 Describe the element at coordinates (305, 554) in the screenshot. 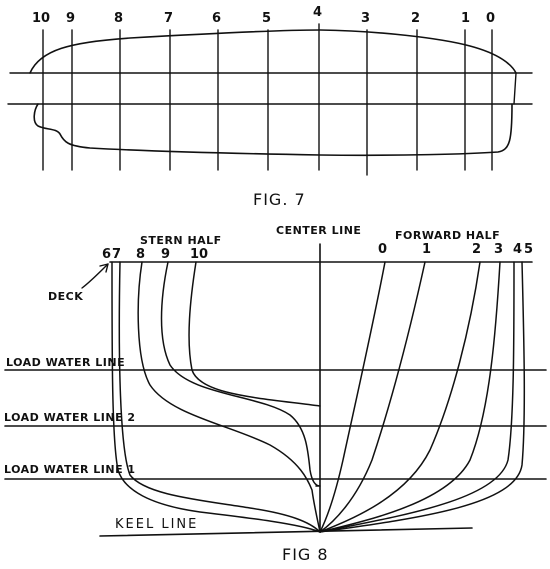

I see `fig8-caption: FIG 8` at that location.